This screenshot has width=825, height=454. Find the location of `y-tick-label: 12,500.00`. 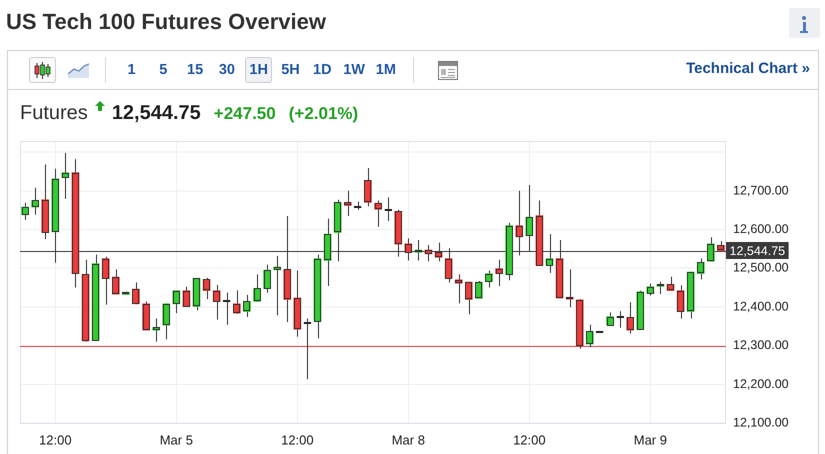

y-tick-label: 12,500.00 is located at coordinates (761, 267).